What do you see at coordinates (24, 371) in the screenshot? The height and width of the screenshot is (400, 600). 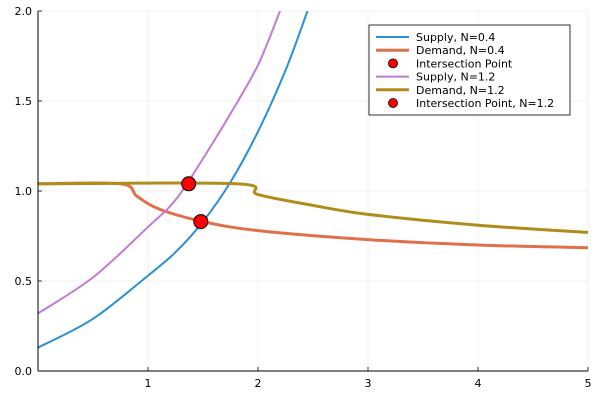 I see `y-tick-label: 0.0` at bounding box center [24, 371].